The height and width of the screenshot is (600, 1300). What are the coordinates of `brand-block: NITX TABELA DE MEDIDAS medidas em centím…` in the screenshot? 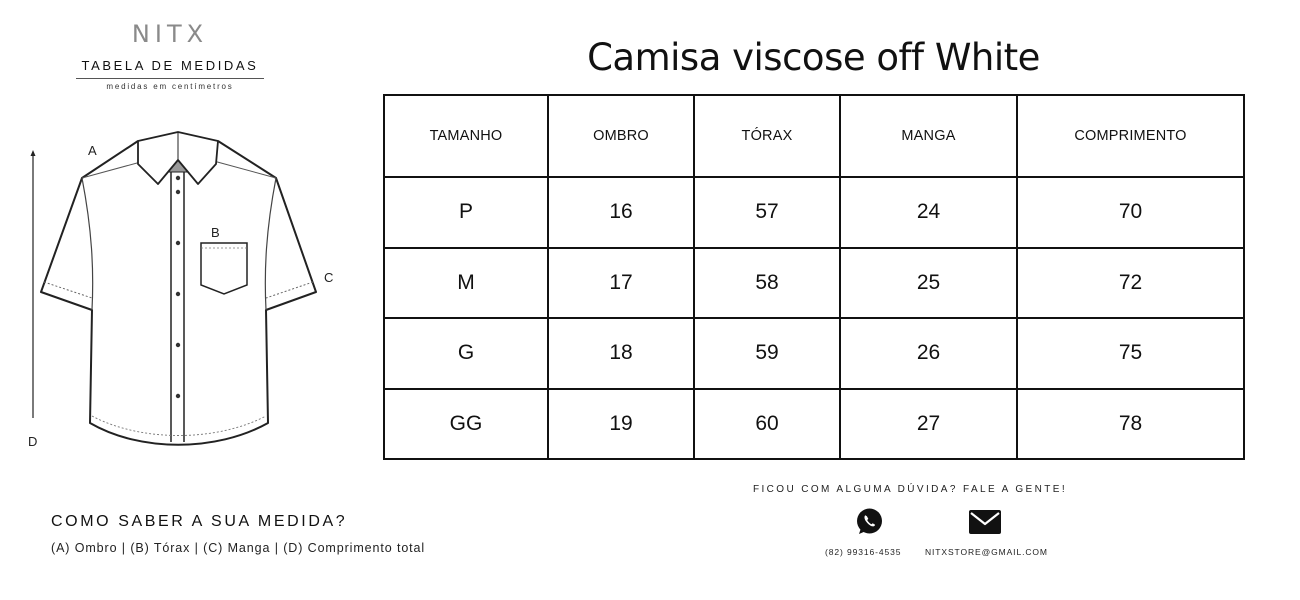 It's located at (170, 55).